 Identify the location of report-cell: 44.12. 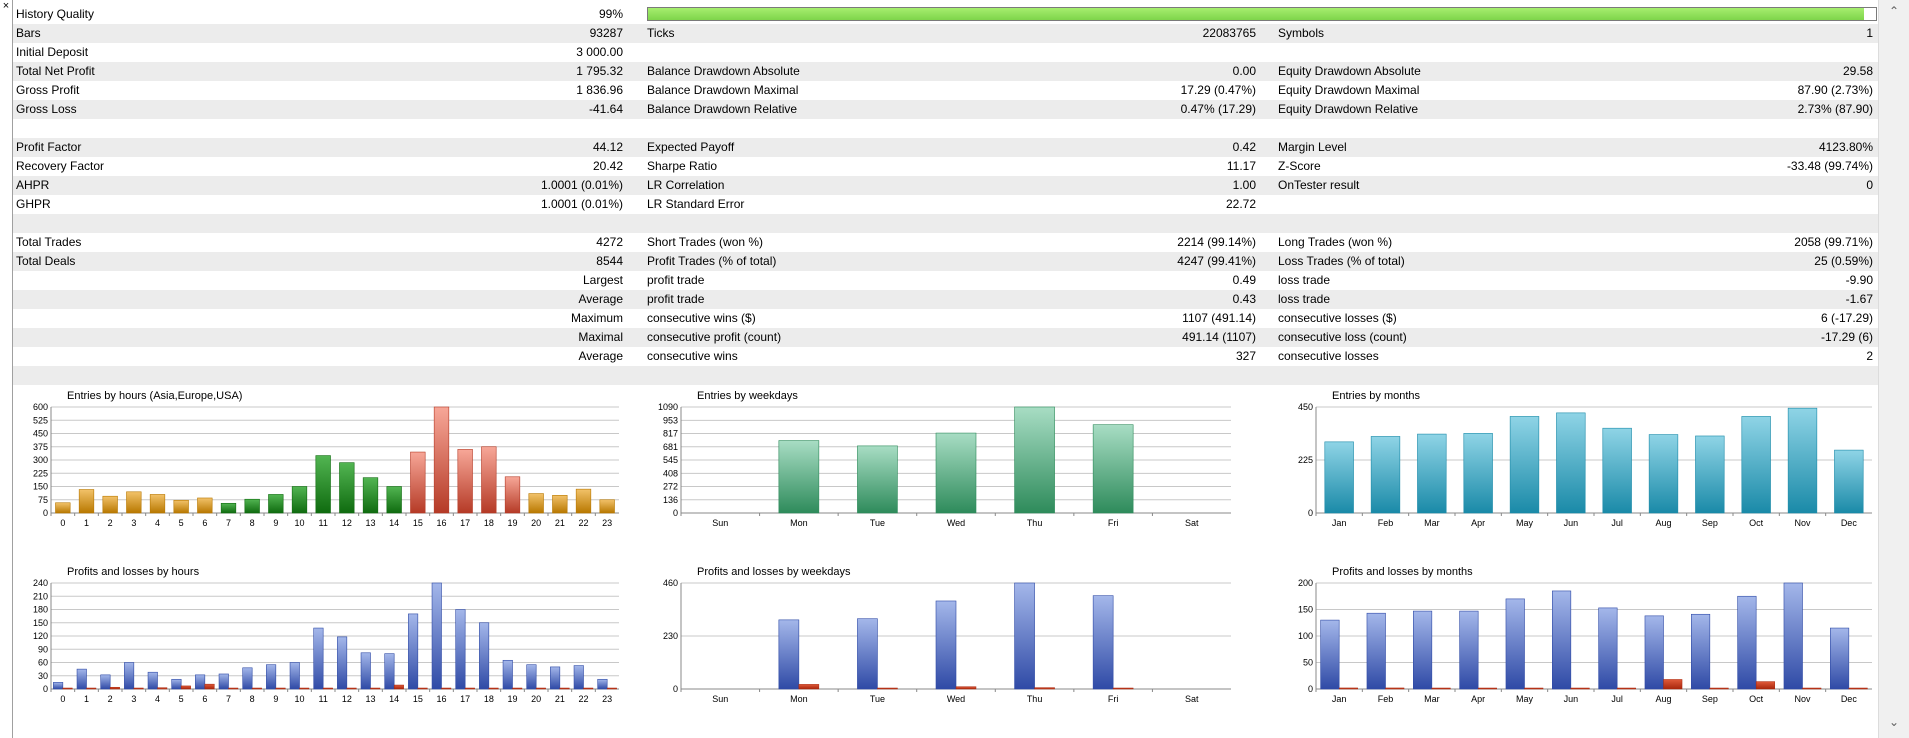
(607, 147).